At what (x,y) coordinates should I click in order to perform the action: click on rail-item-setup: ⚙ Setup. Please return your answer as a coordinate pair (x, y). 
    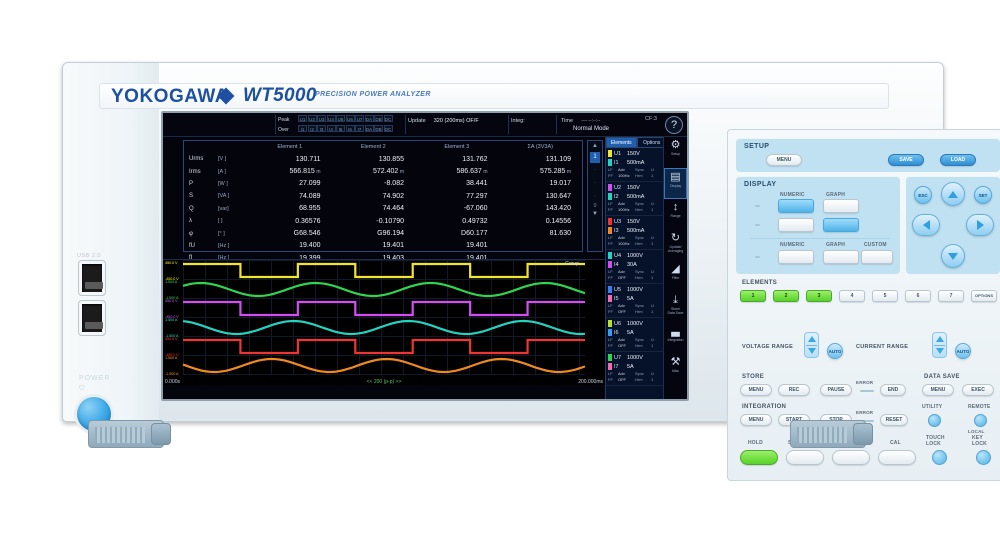
    Looking at the image, I should click on (675, 152).